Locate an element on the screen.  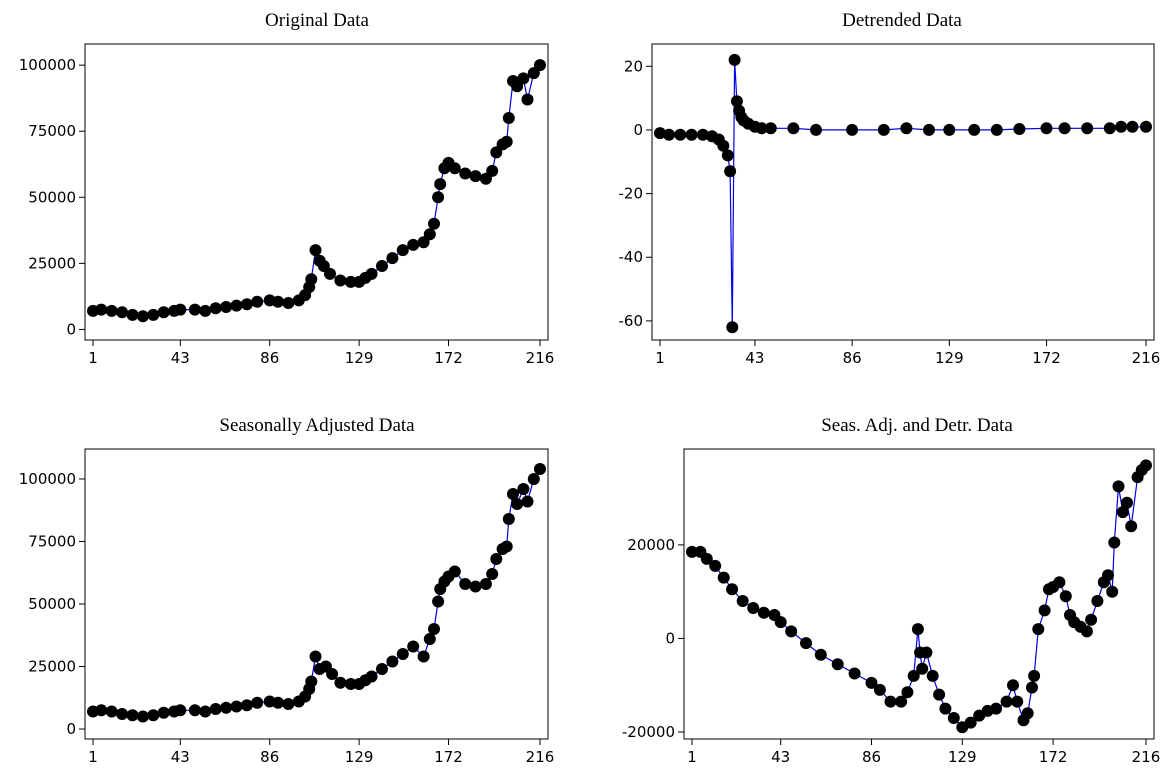
x-tick-label: 86 is located at coordinates (269, 358).